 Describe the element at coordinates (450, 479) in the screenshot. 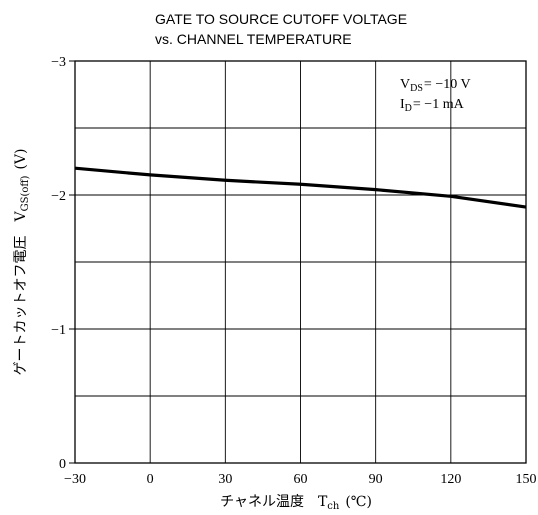

I see `x-tick-label: 120` at that location.